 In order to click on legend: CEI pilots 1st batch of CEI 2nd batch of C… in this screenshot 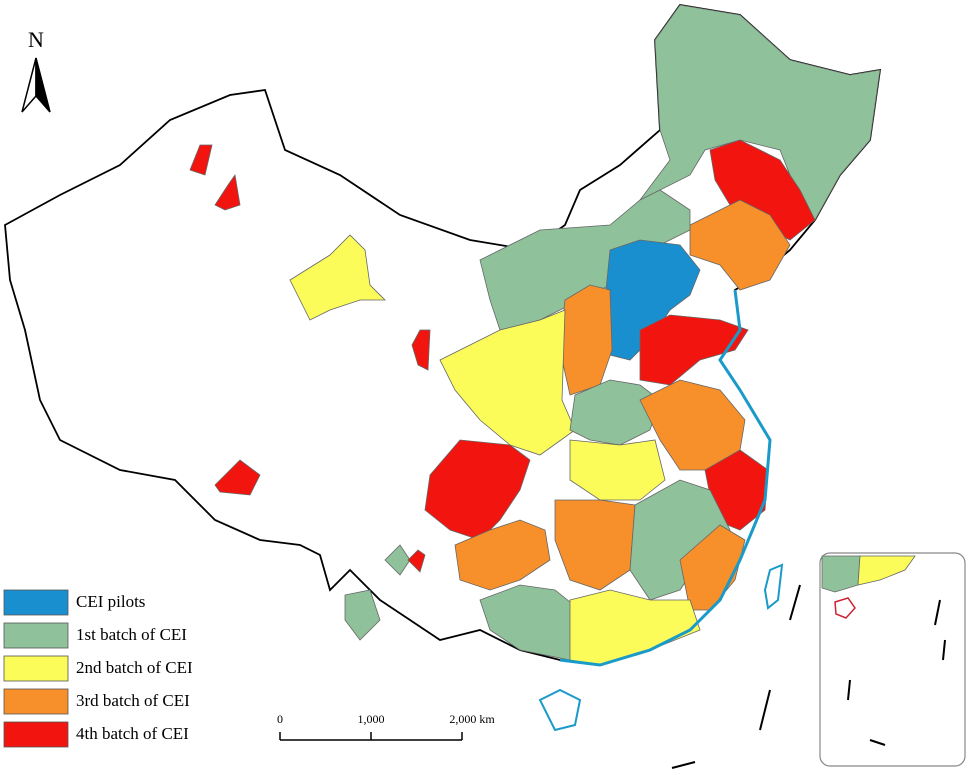, I will do `click(98, 668)`.